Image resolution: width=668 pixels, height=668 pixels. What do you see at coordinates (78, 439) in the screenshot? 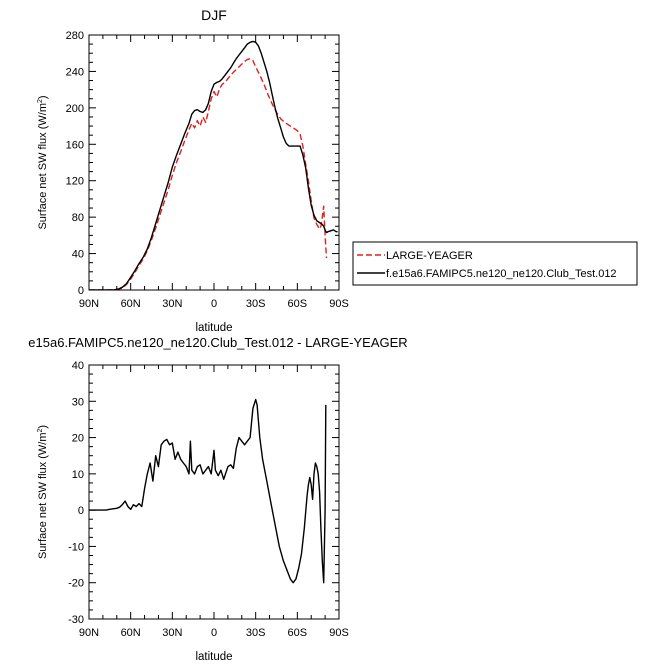
I see `y-tick-label: 20` at bounding box center [78, 439].